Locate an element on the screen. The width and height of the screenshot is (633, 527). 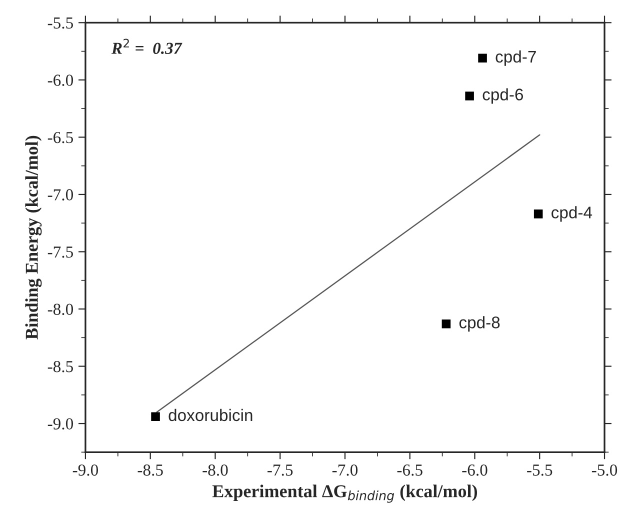
y-axis-title: Binding Energy (kcal/mol) is located at coordinates (33, 238).